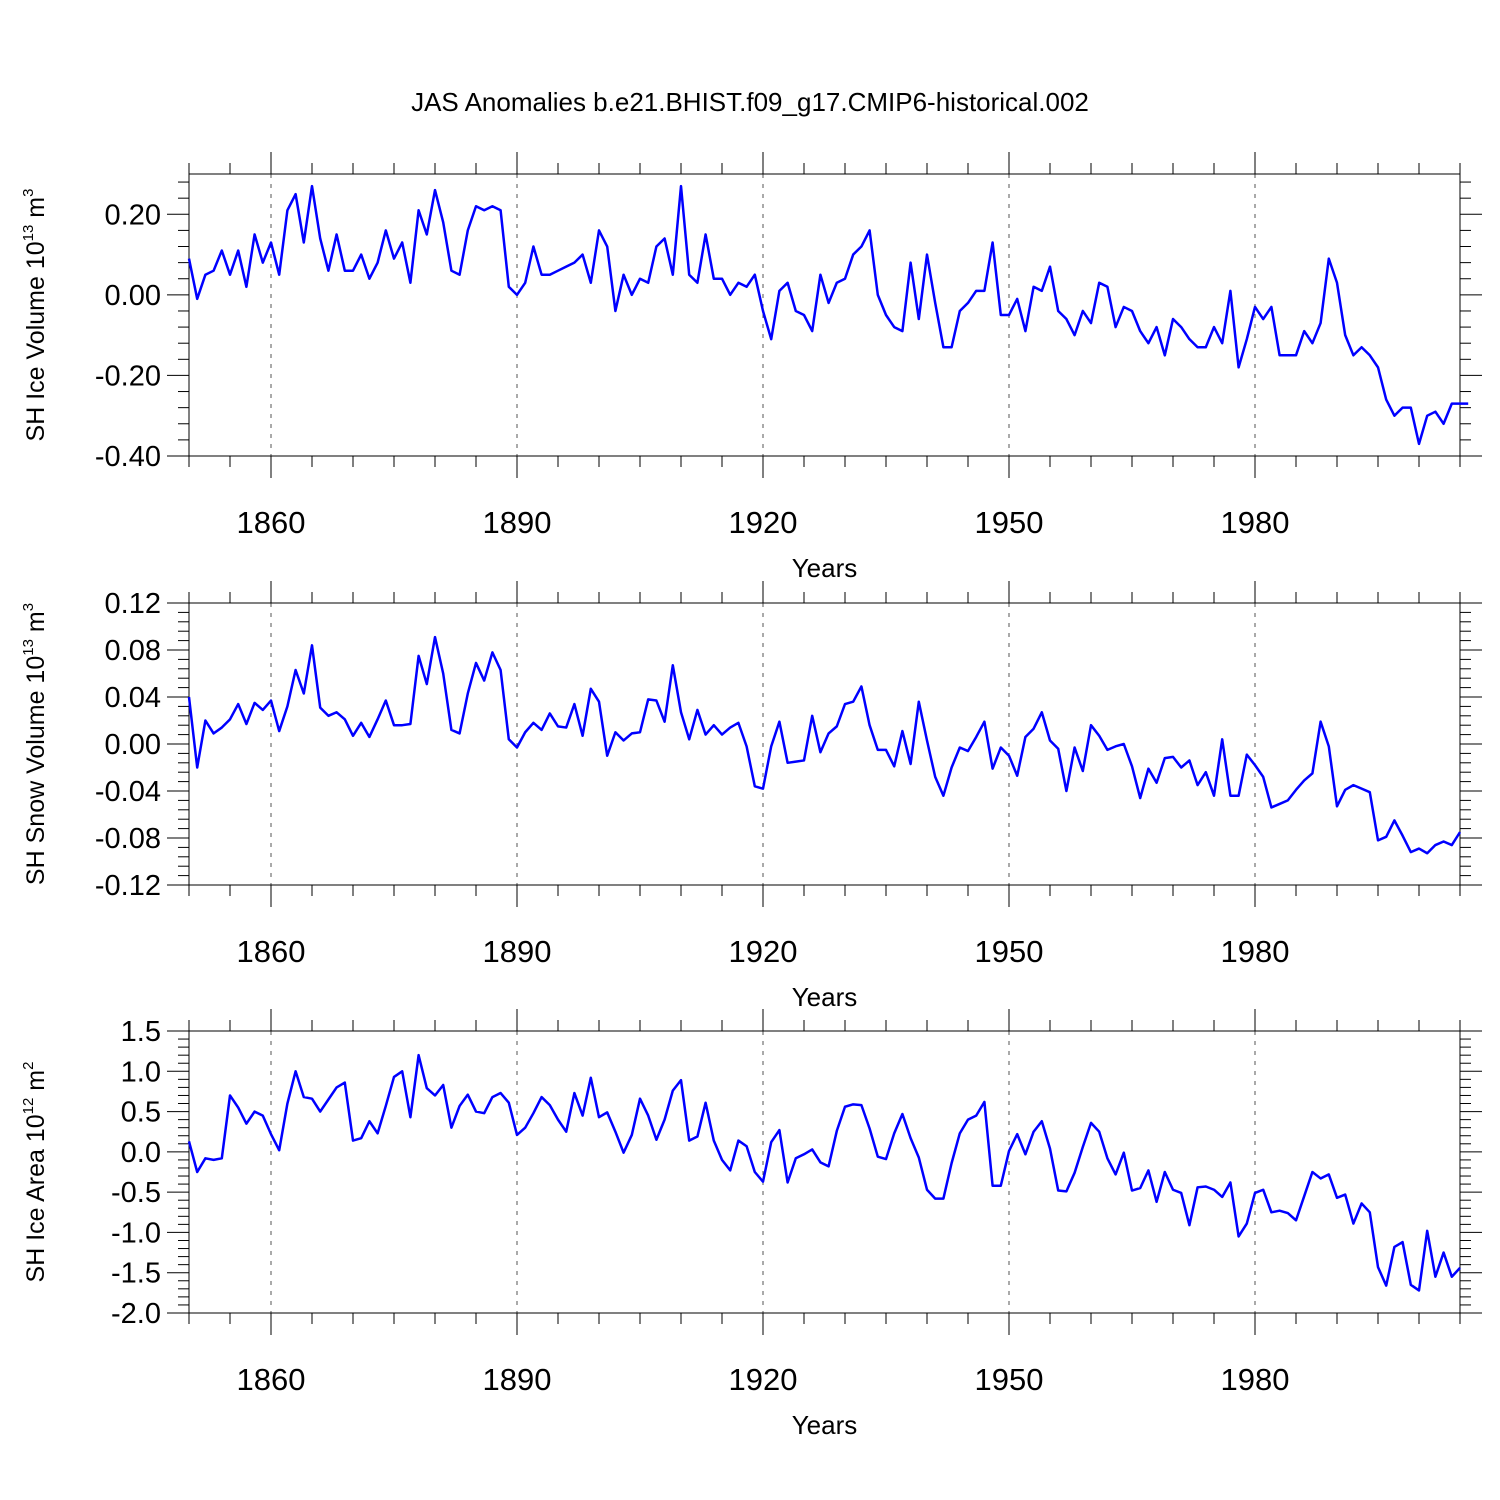 The height and width of the screenshot is (1500, 1500). What do you see at coordinates (36, 673) in the screenshot?
I see `y-axis-label-yunit_base: 10` at bounding box center [36, 673].